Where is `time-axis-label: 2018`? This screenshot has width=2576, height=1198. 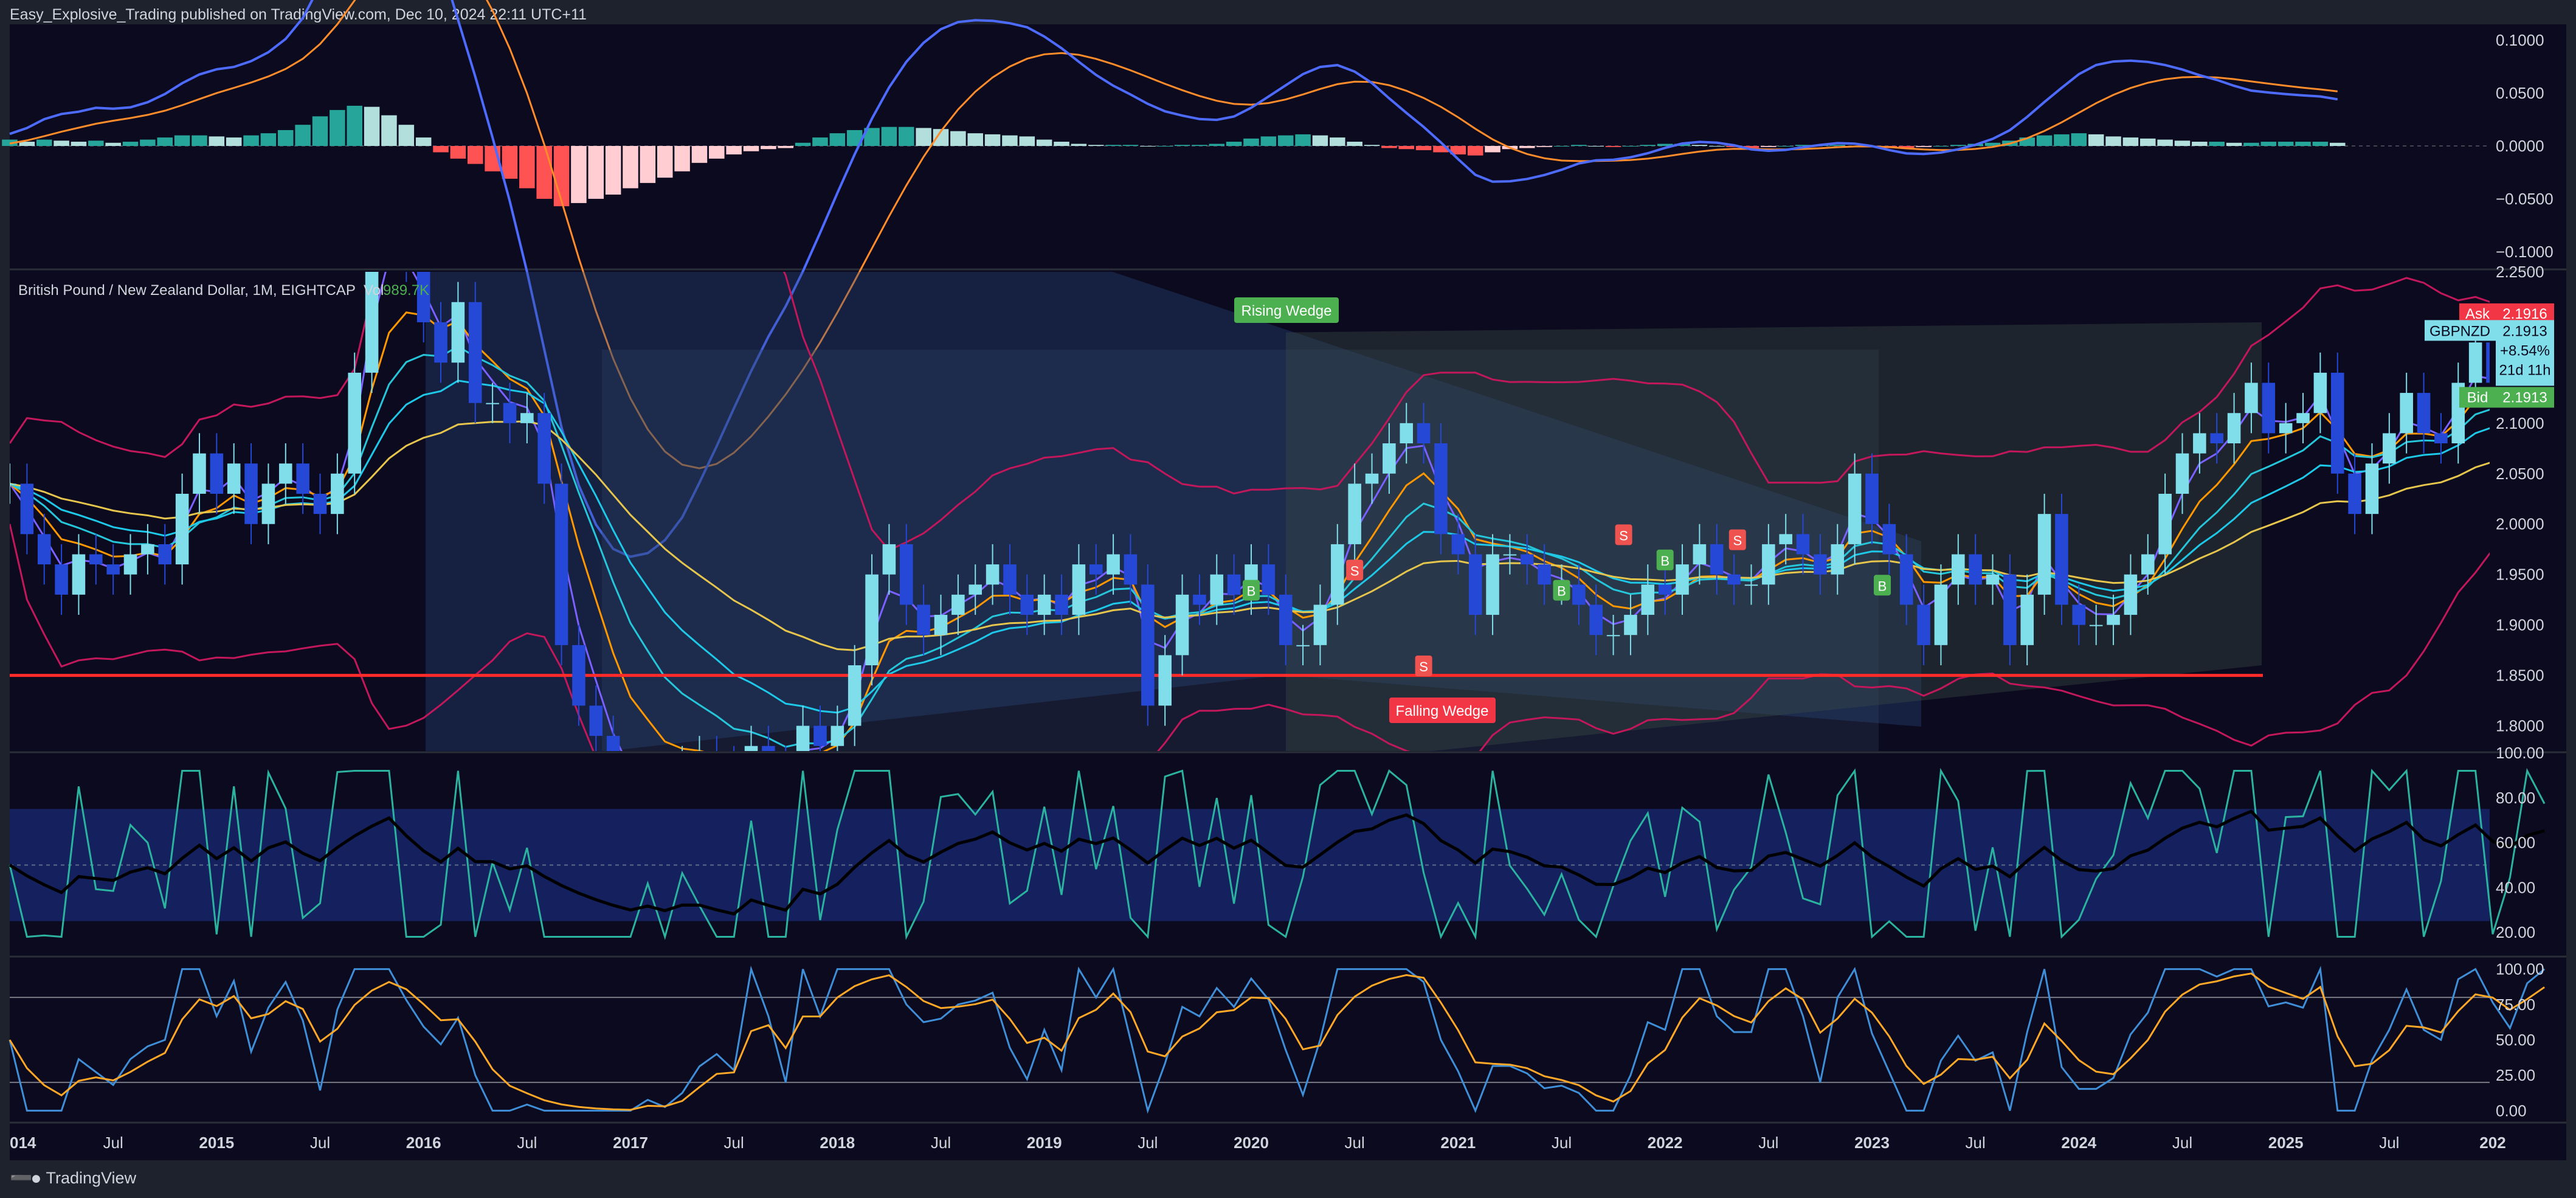 time-axis-label: 2018 is located at coordinates (838, 1143).